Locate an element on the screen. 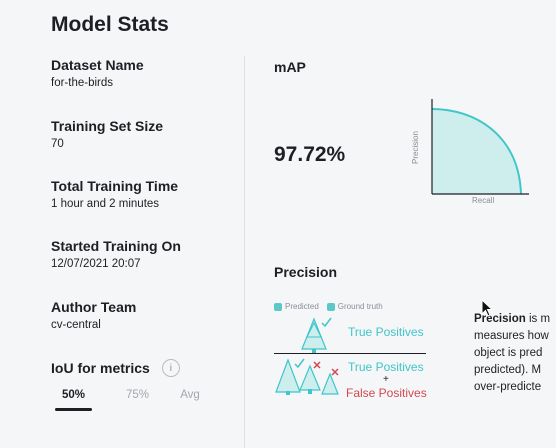  stat-dataset-name: Dataset Name for-the-birds is located at coordinates (97, 73).